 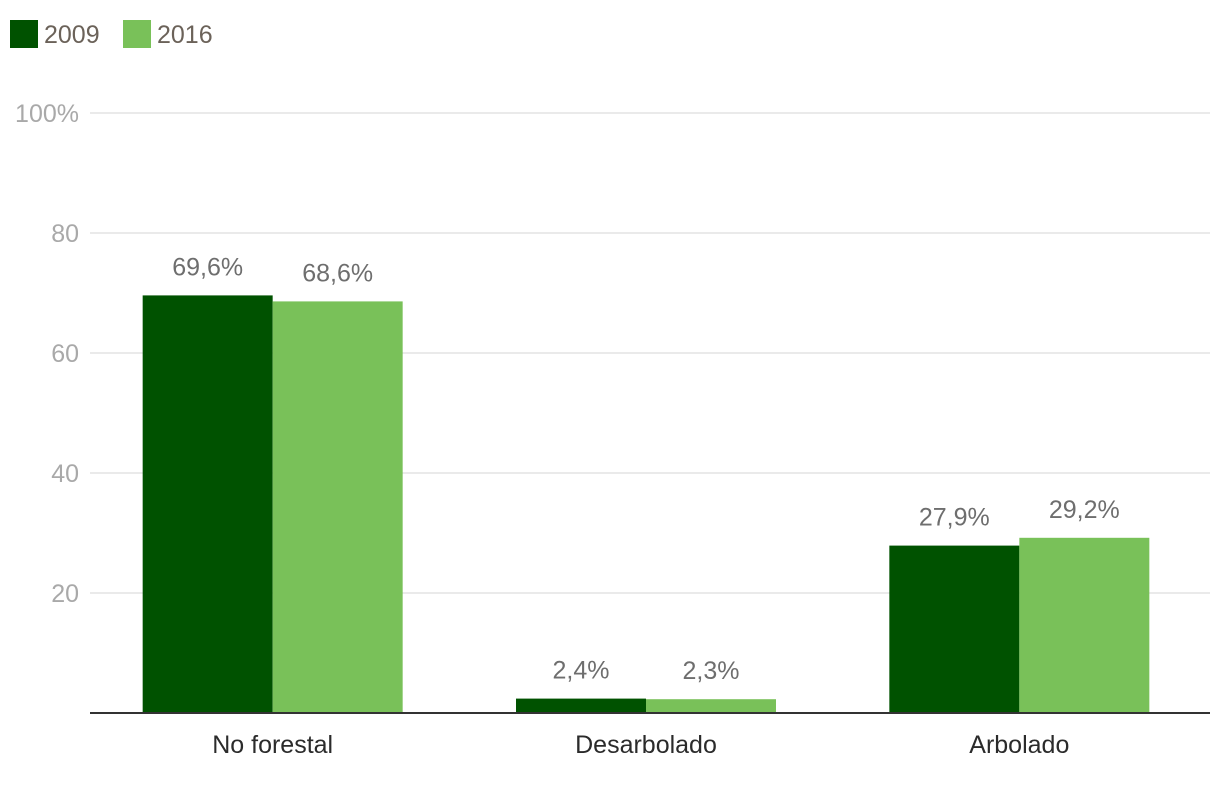 I want to click on bar-arbolado-2009, so click(x=954, y=629).